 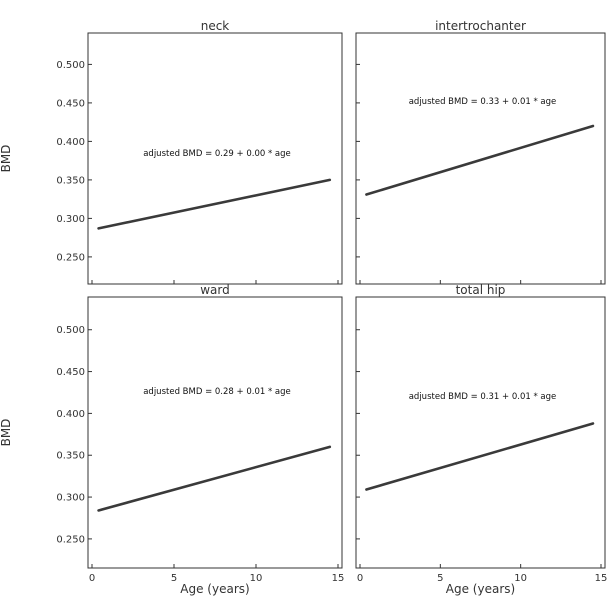 I want to click on regression-line-total-hip, so click(x=480, y=456).